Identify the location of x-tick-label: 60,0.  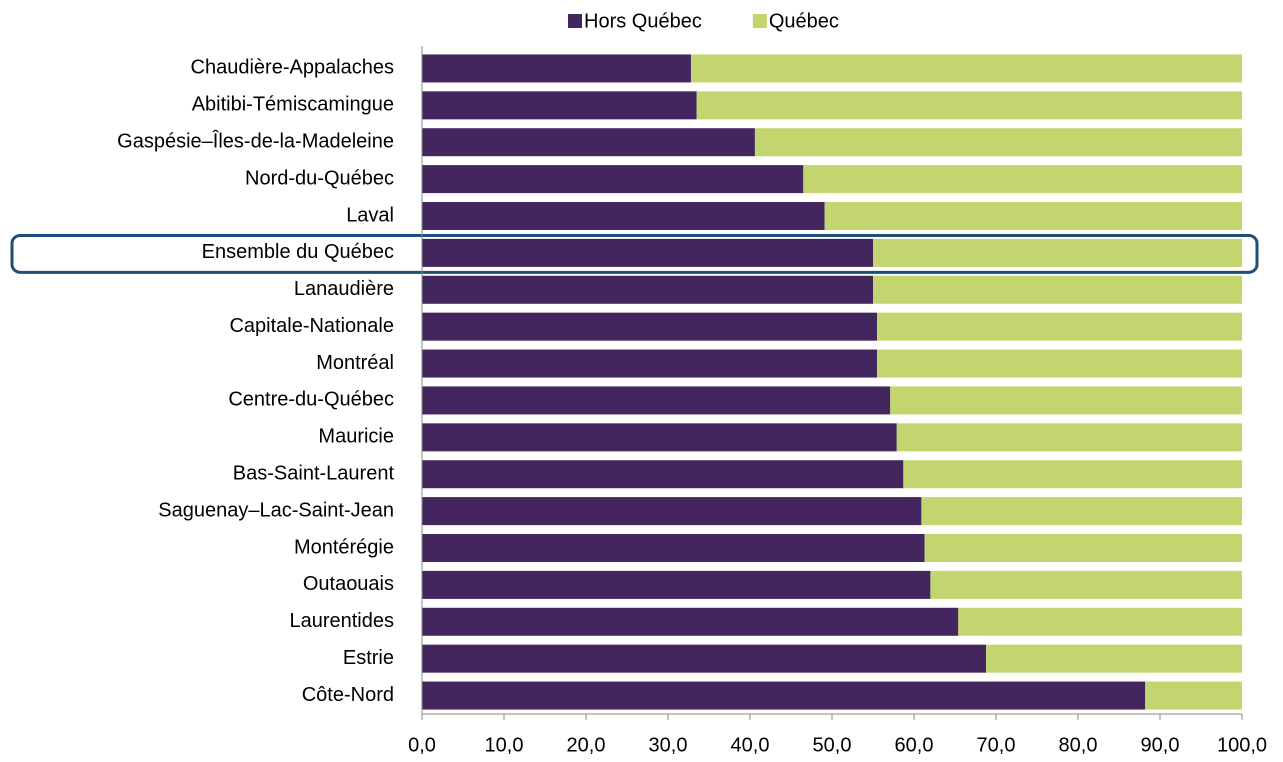
(914, 745).